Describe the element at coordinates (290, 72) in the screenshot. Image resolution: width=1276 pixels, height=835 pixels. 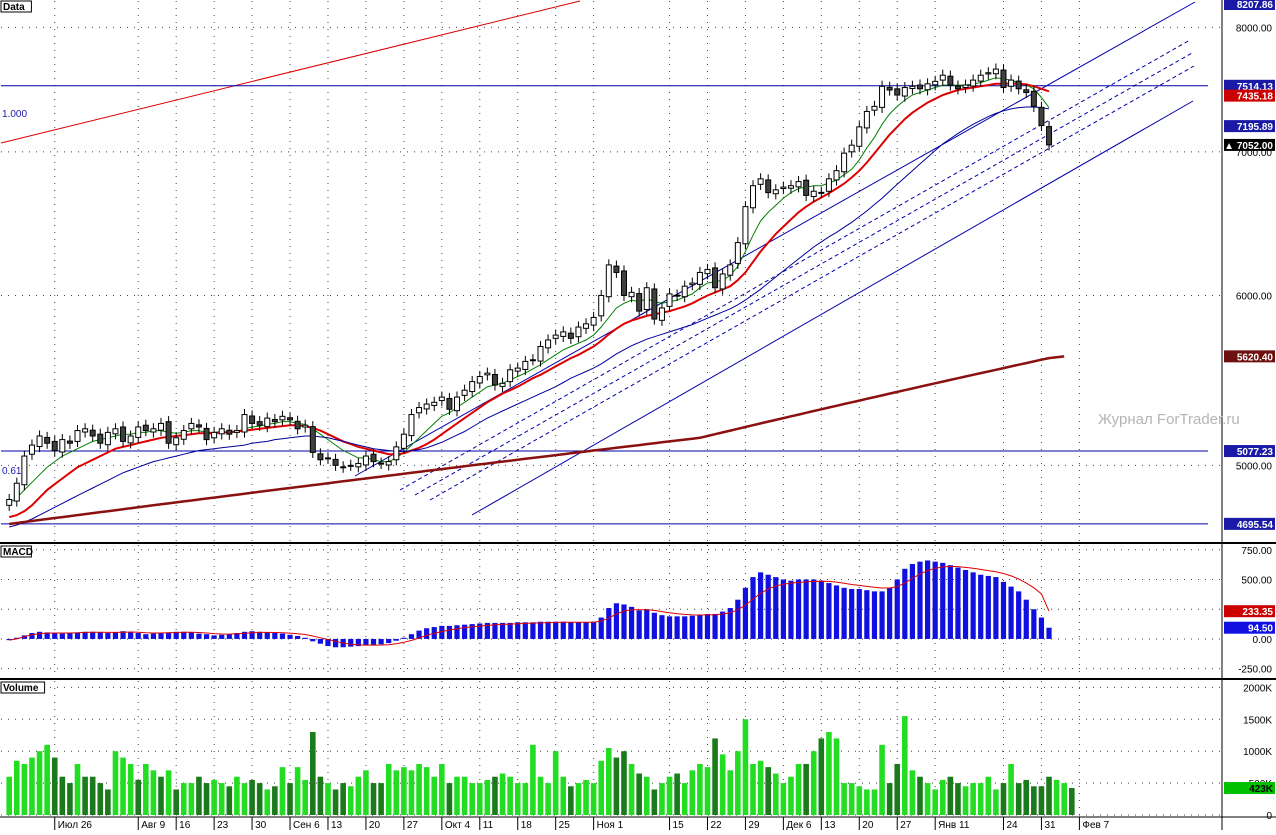
I see `red-trendline` at that location.